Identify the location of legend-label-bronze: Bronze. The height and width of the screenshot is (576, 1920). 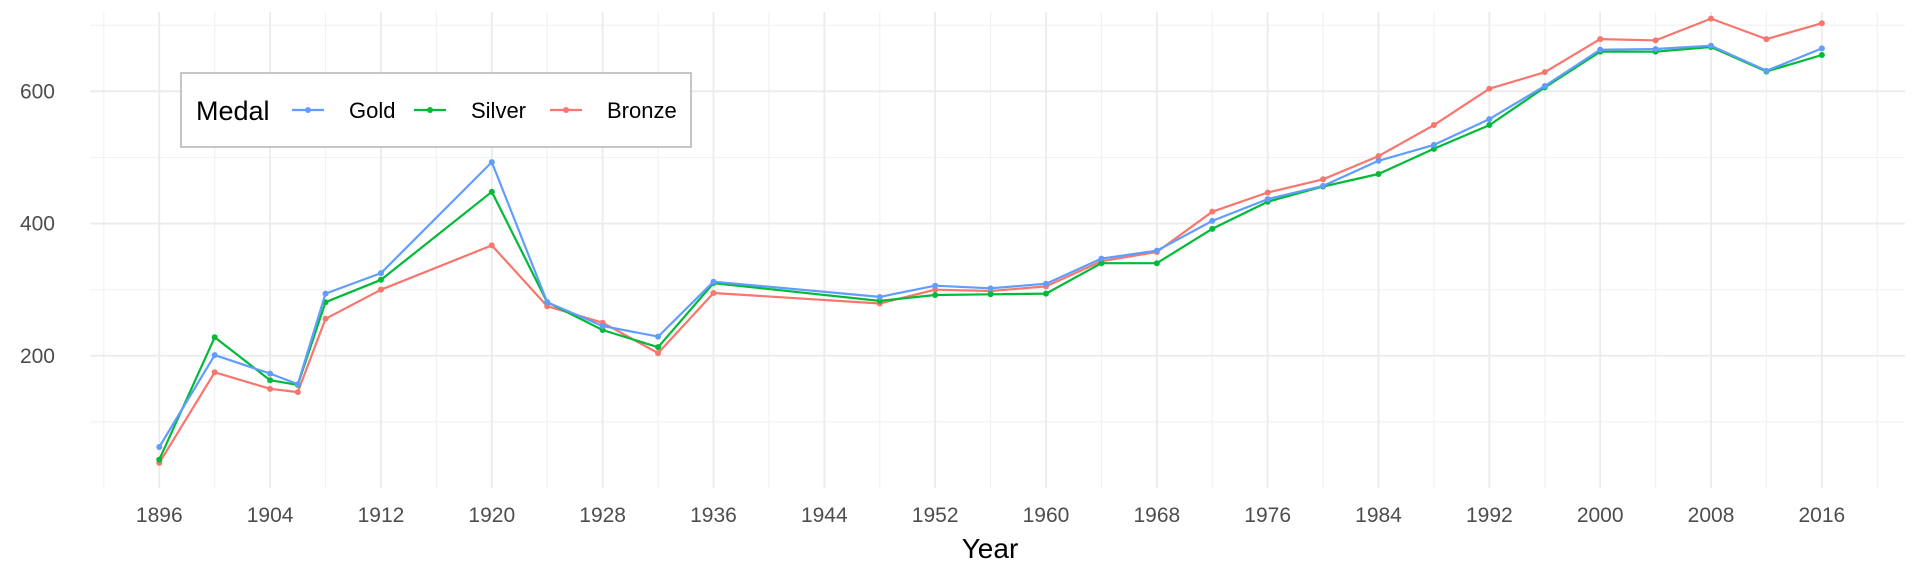
(642, 110).